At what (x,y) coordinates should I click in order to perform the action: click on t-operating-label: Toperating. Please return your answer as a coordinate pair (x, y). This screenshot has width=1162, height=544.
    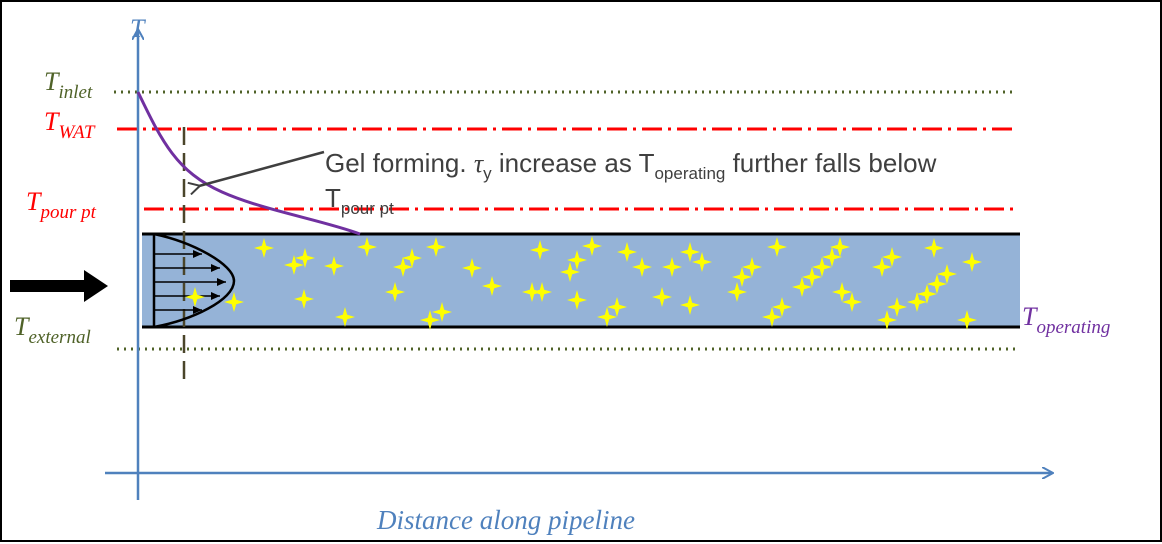
    Looking at the image, I should click on (1066, 320).